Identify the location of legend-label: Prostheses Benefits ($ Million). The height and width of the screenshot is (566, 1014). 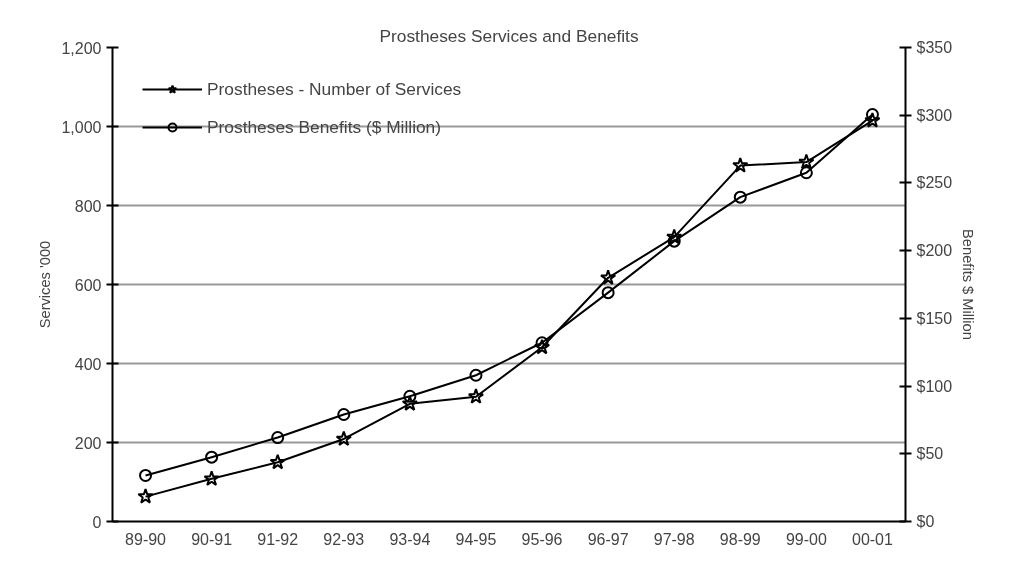
(324, 127).